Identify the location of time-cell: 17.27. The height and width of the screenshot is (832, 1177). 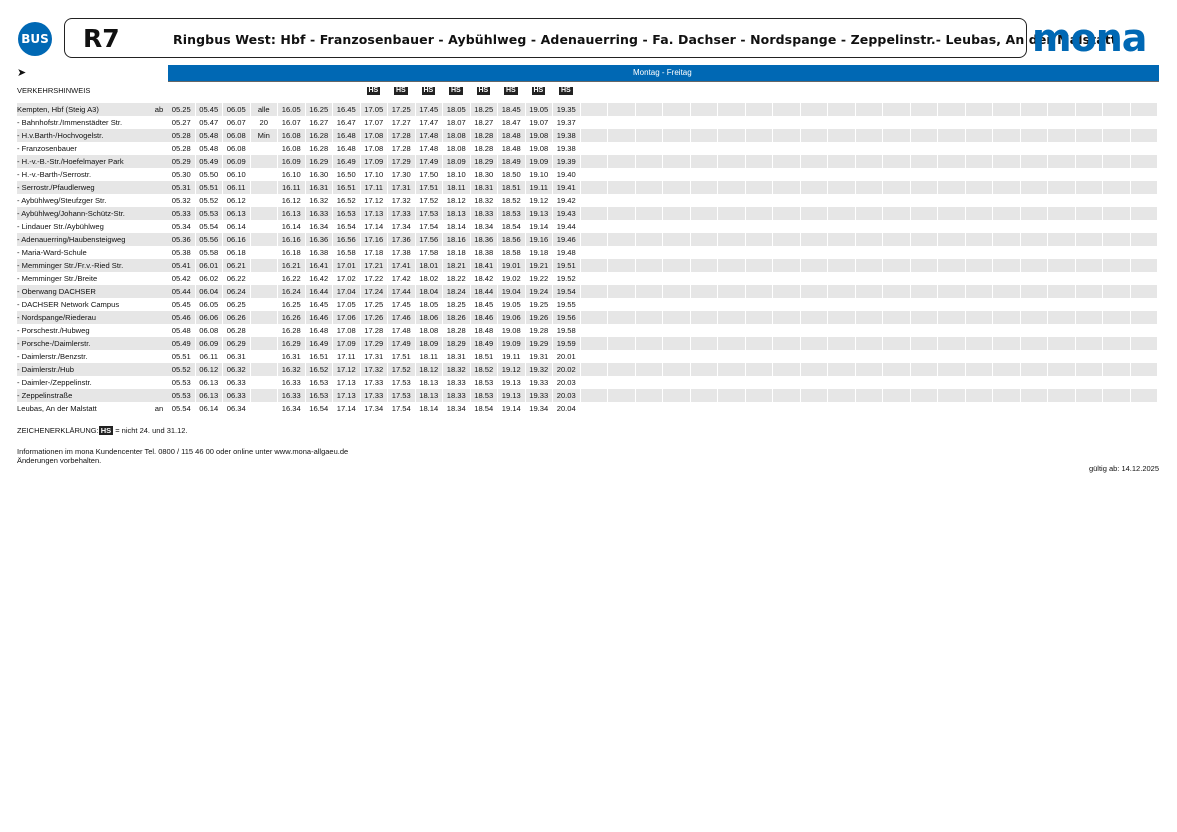
(401, 122).